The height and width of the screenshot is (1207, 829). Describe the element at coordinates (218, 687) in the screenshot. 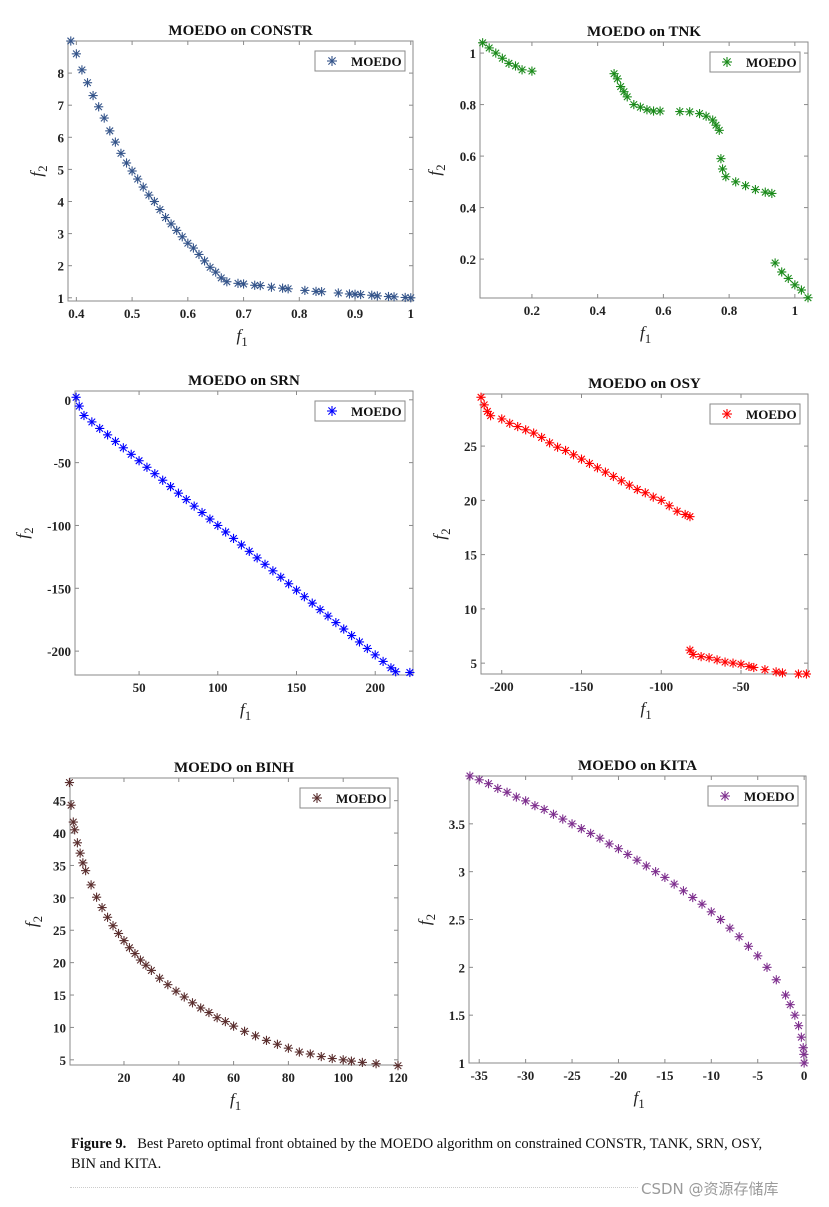

I see `x-tick-label: 100` at that location.